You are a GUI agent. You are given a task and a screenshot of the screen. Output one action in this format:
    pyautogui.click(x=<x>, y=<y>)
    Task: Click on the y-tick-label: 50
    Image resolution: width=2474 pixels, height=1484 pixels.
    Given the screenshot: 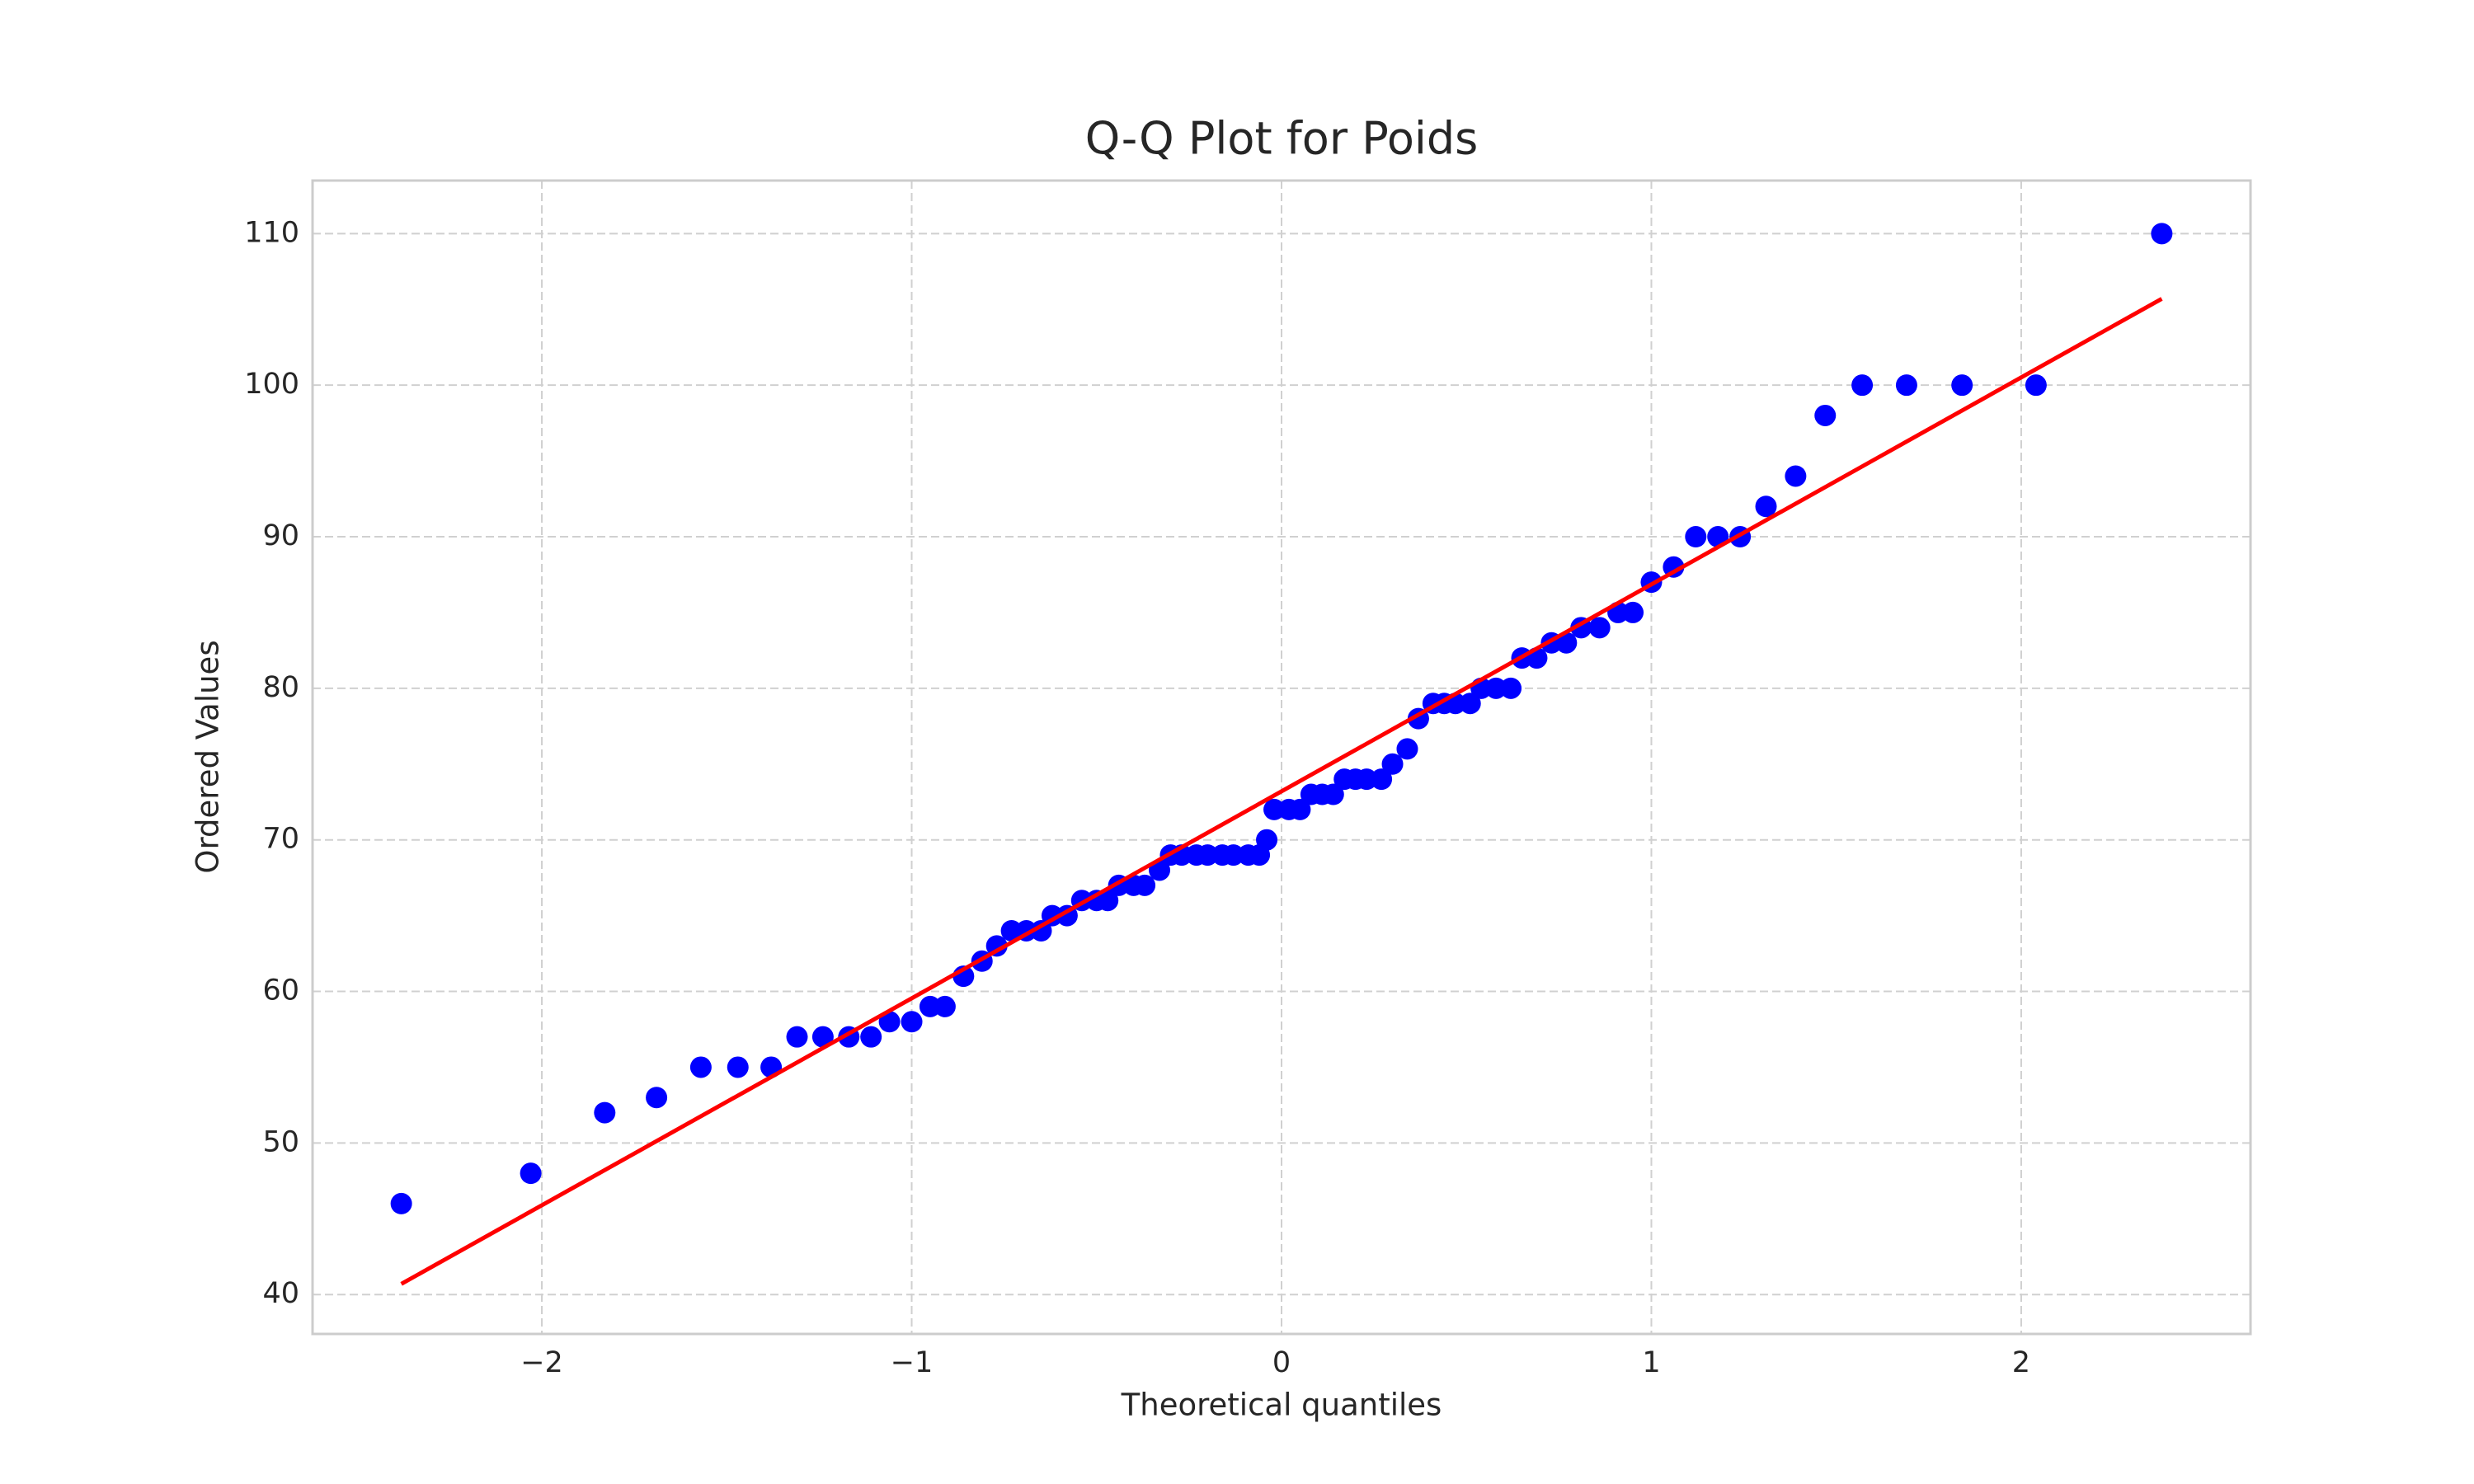 What is the action you would take?
    pyautogui.click(x=280, y=1141)
    